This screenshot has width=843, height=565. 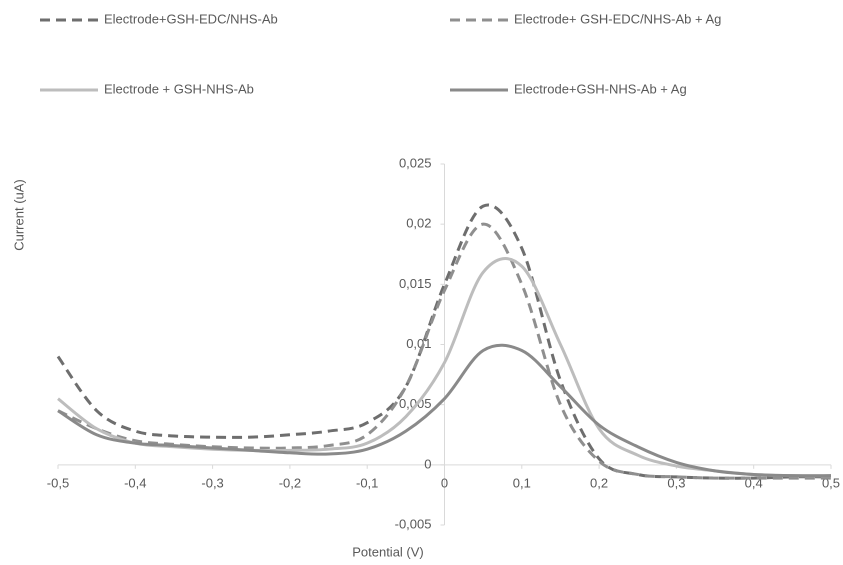 I want to click on y-tick-label: 0,015, so click(x=415, y=283).